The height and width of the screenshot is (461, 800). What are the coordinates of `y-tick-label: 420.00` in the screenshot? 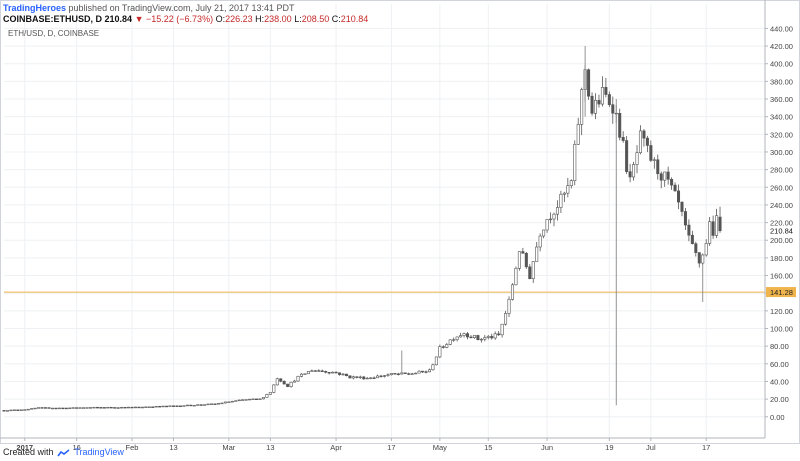 It's located at (781, 46).